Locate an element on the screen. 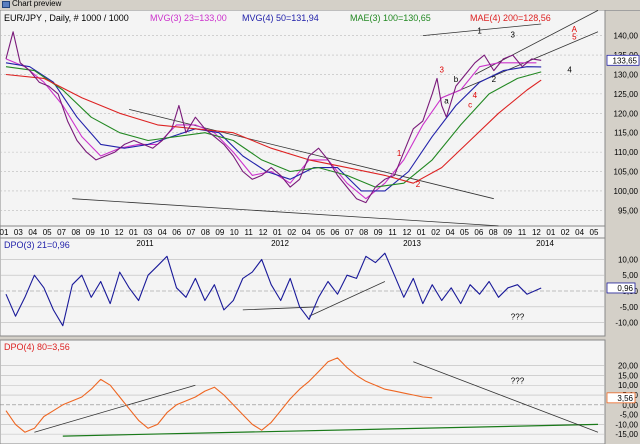  price-y-tick: 140,00 is located at coordinates (626, 36).